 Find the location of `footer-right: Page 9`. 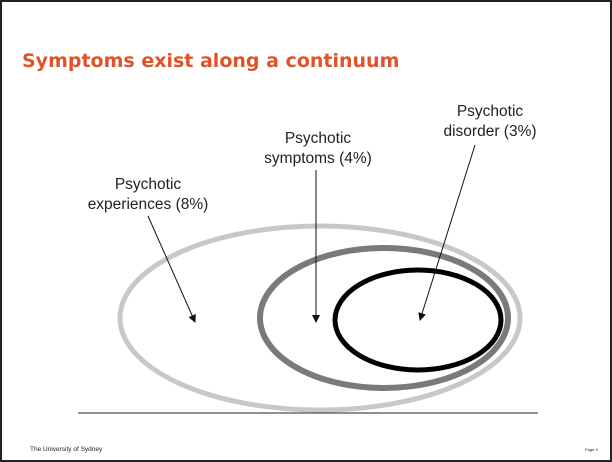

footer-right: Page 9 is located at coordinates (591, 449).